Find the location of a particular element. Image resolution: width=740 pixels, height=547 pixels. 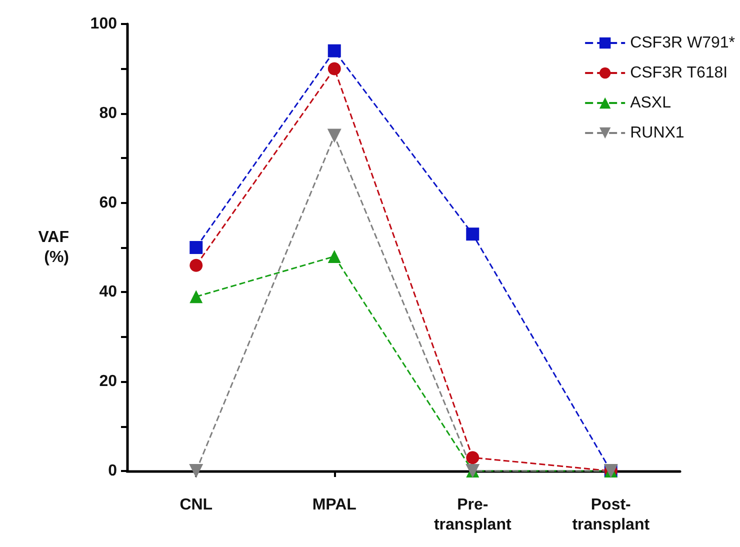

legend-label: RUNX1 is located at coordinates (657, 133).